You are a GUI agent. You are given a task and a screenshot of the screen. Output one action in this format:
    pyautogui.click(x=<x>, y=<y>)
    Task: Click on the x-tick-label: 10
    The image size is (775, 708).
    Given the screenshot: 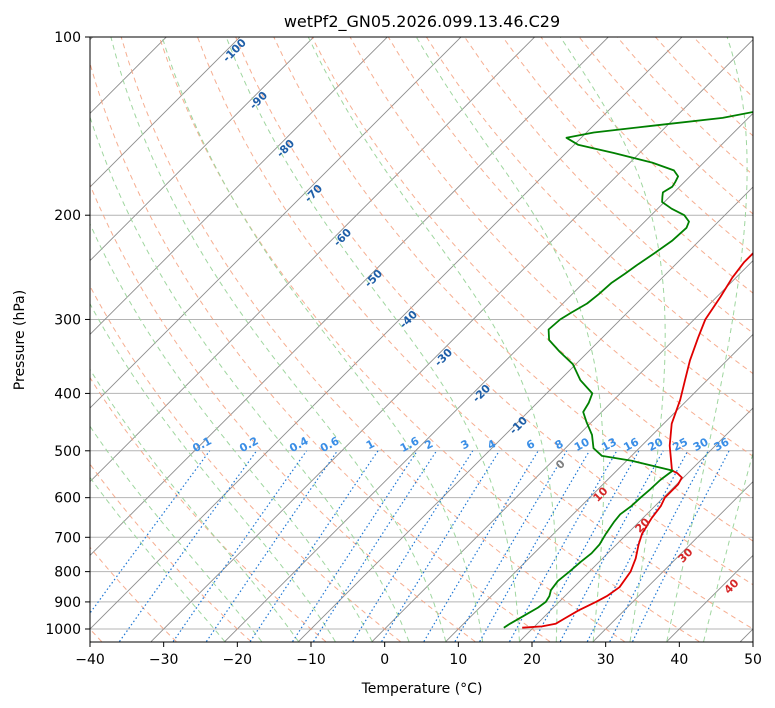 What is the action you would take?
    pyautogui.click(x=458, y=660)
    